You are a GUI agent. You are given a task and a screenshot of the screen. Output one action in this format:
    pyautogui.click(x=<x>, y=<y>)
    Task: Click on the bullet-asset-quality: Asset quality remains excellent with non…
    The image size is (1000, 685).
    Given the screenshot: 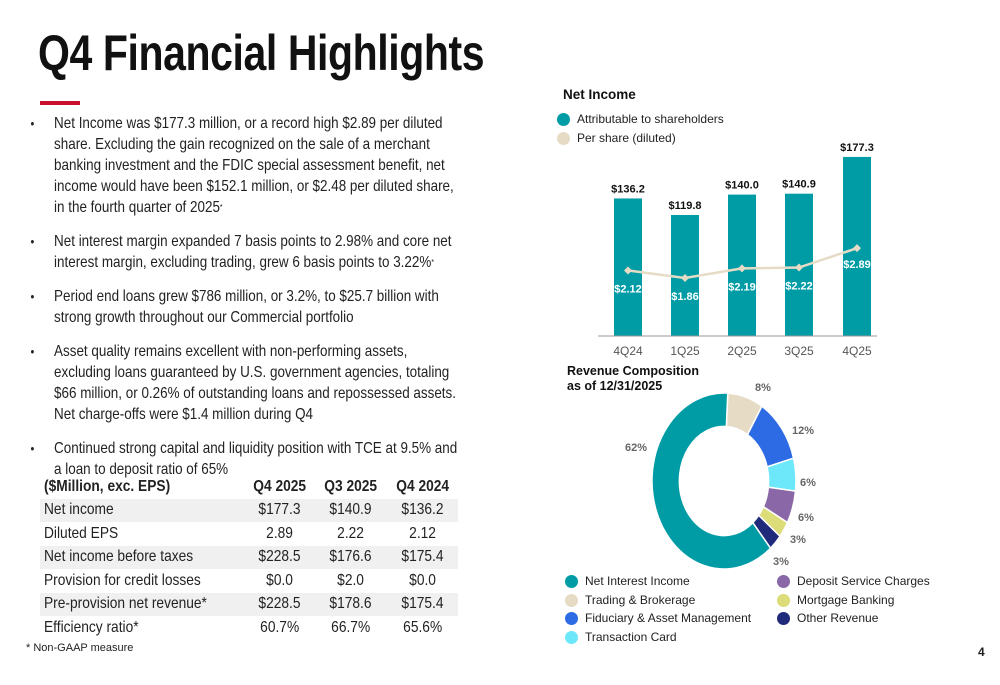 What is the action you would take?
    pyautogui.click(x=246, y=383)
    